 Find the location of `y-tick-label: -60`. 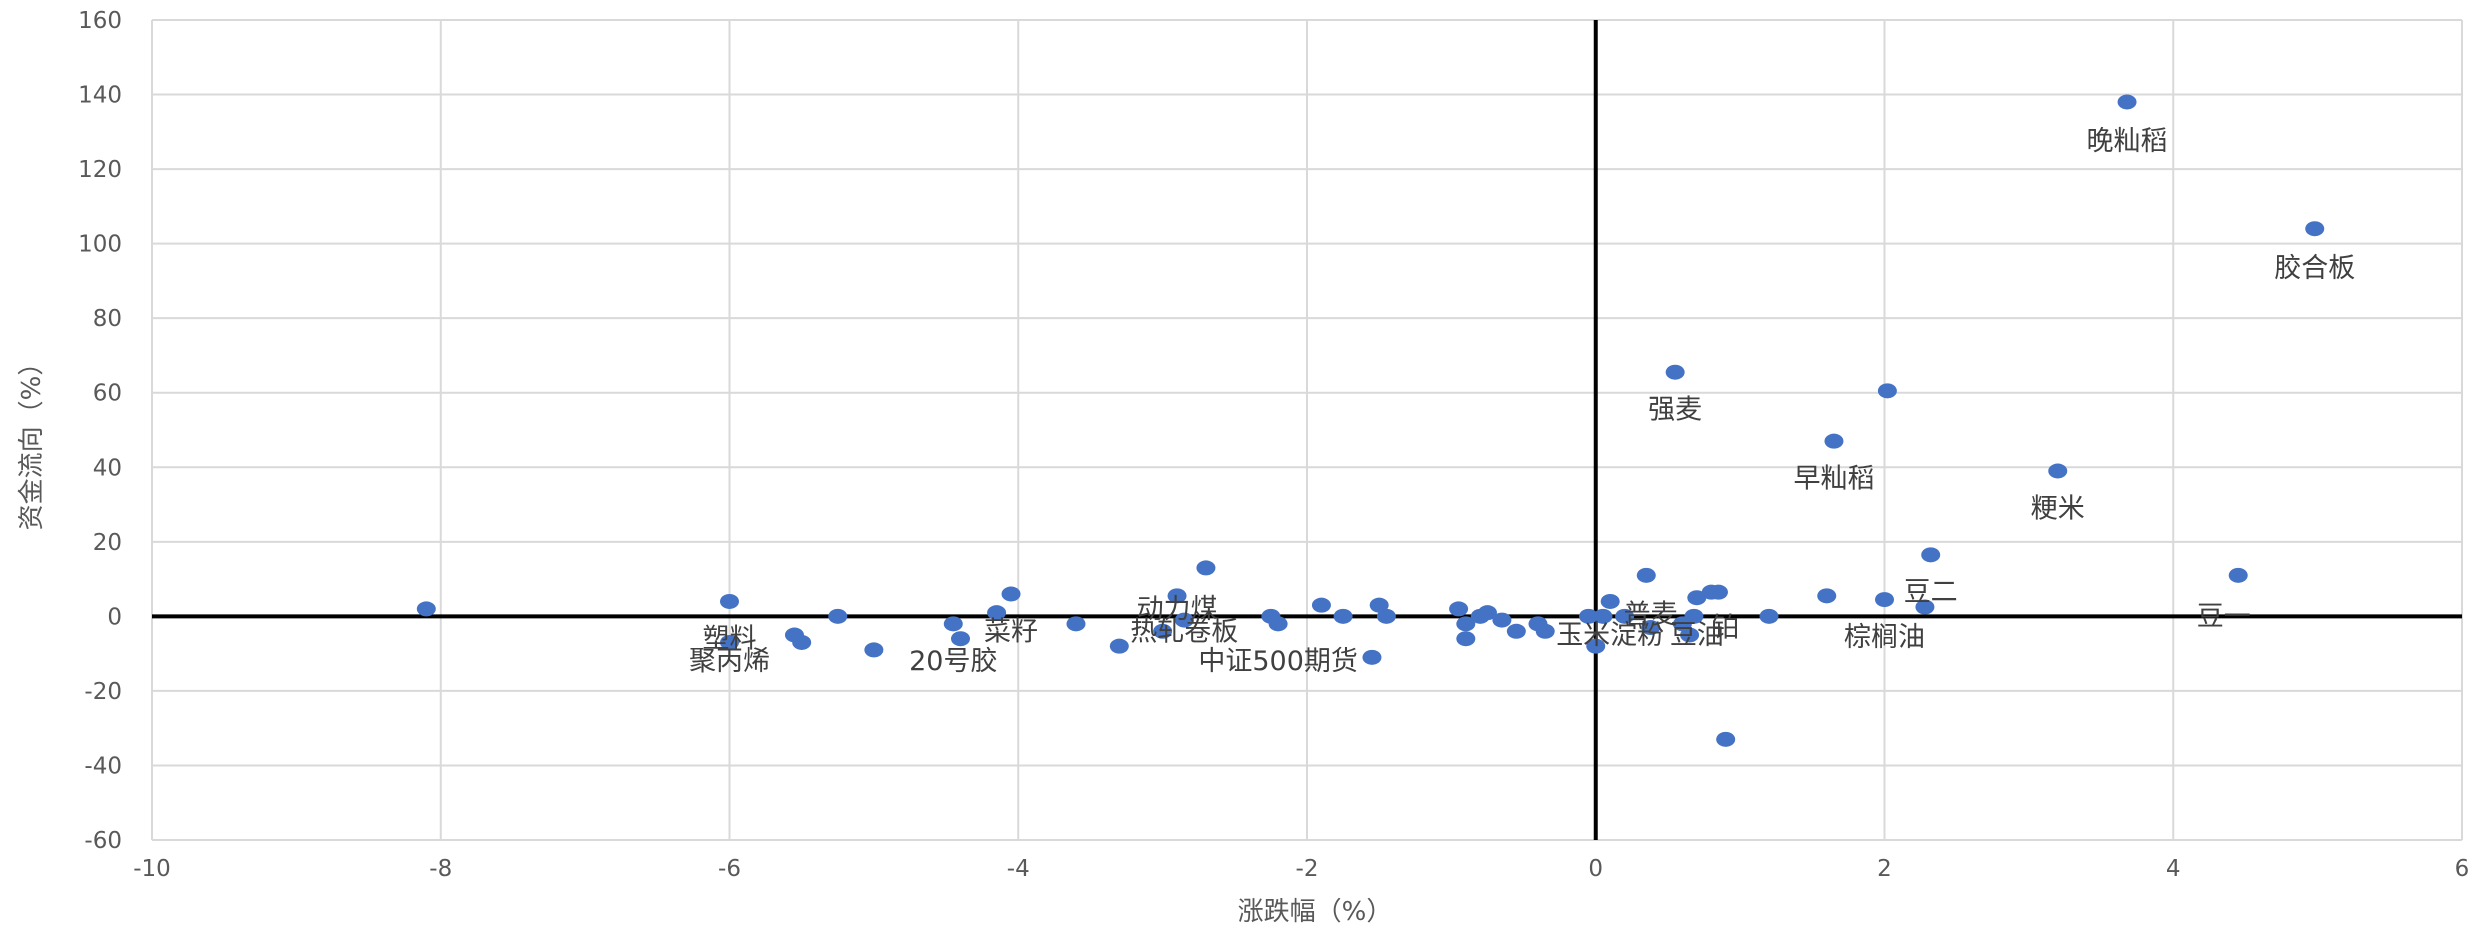

y-tick-label: -60 is located at coordinates (103, 841).